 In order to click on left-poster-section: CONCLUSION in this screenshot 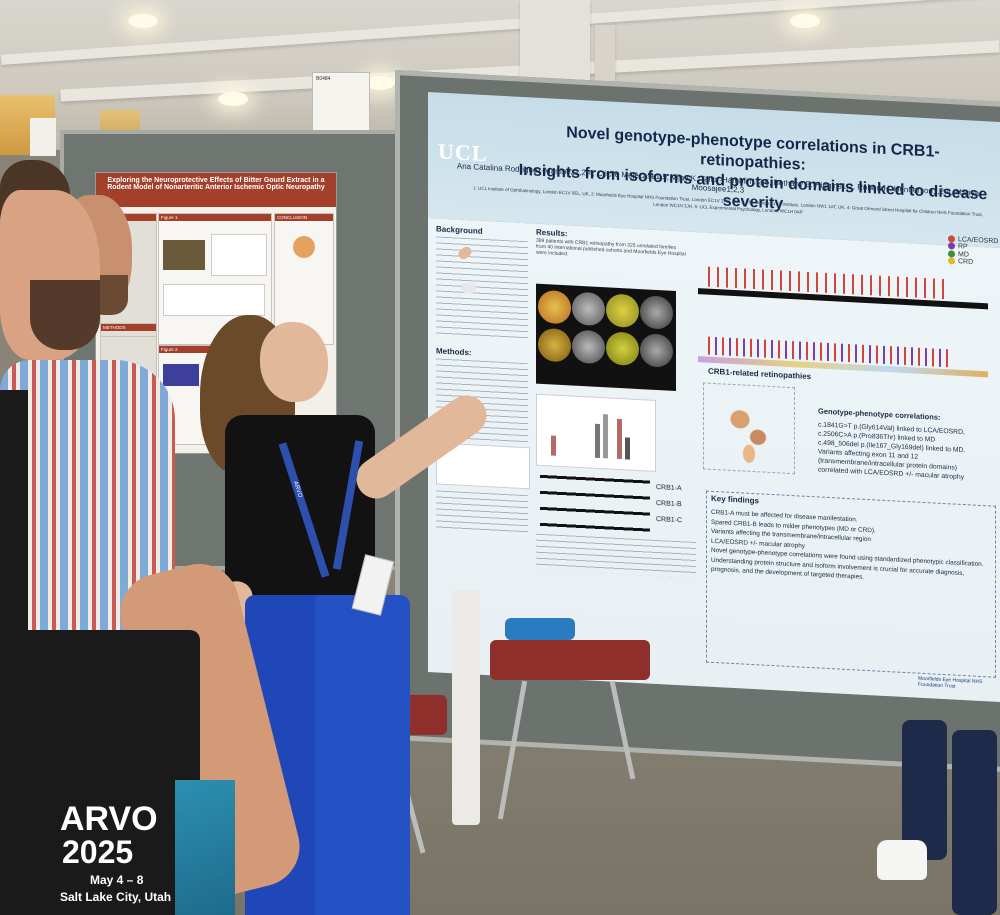, I will do `click(304, 217)`.